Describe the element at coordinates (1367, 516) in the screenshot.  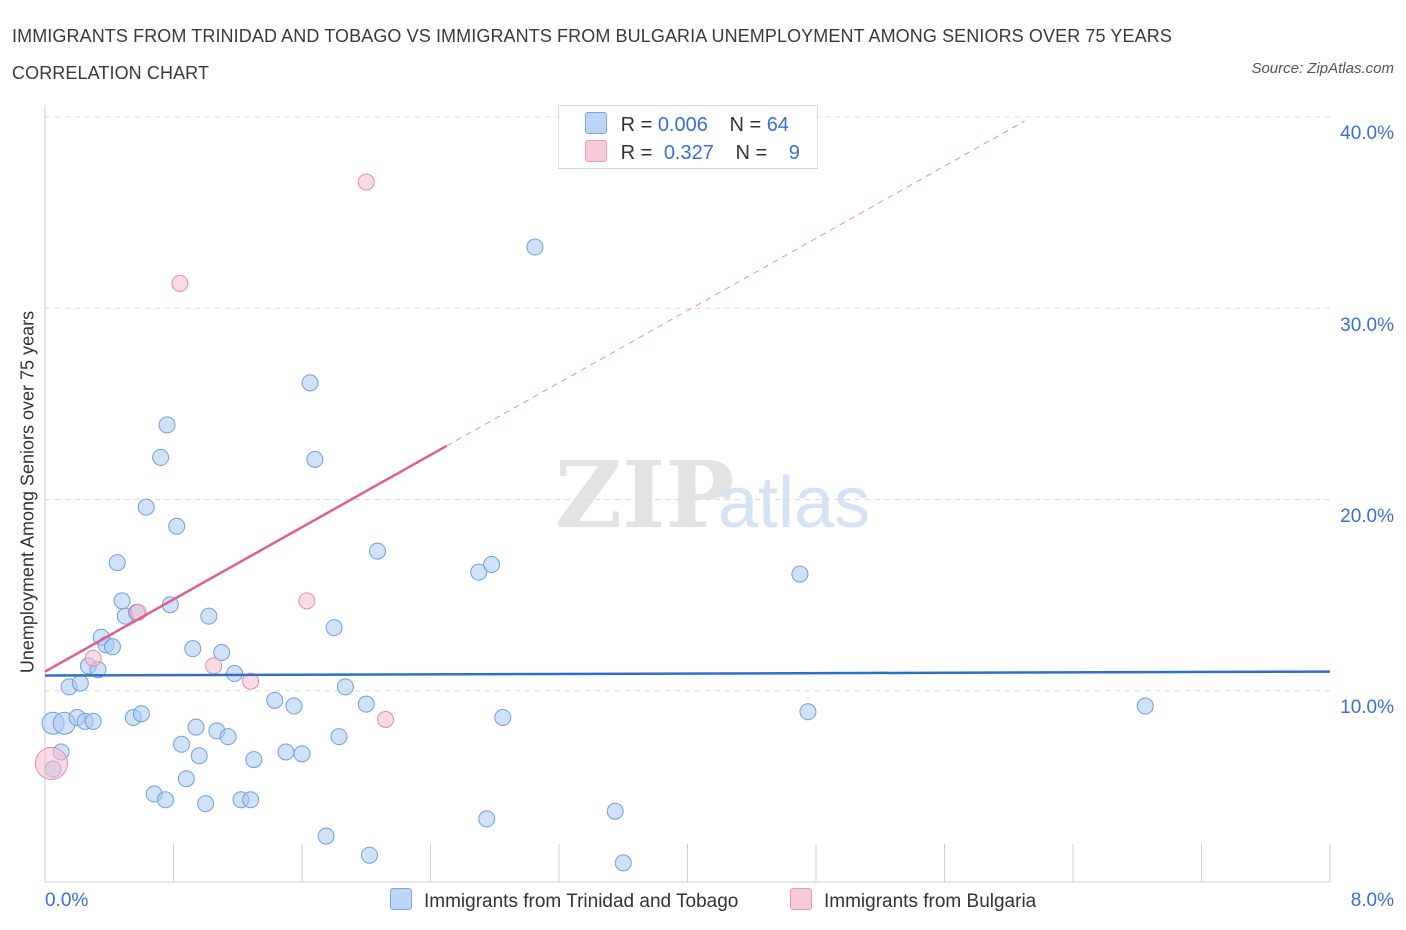
I see `y-tick-label-20: 20.0%` at that location.